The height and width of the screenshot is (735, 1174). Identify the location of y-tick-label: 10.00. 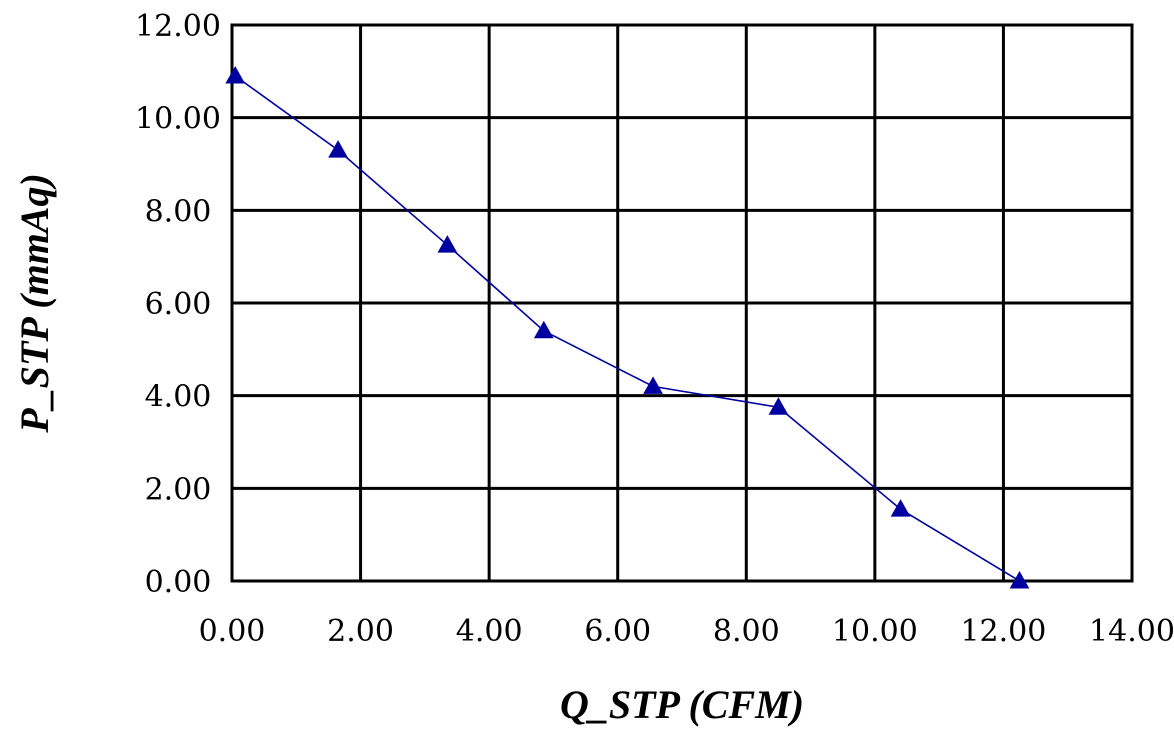
(178, 119).